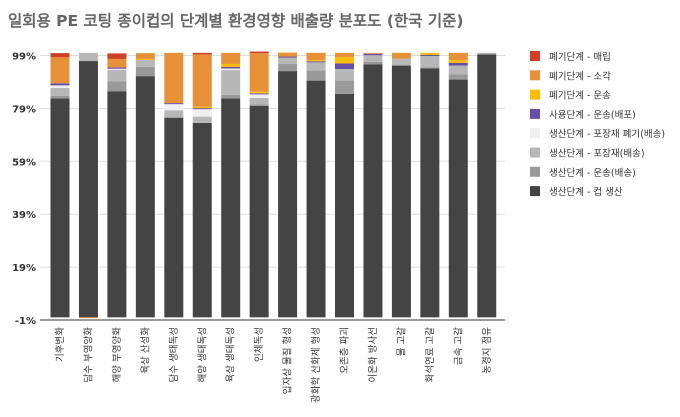  What do you see at coordinates (25, 321) in the screenshot?
I see `y-tick-label: -1%` at bounding box center [25, 321].